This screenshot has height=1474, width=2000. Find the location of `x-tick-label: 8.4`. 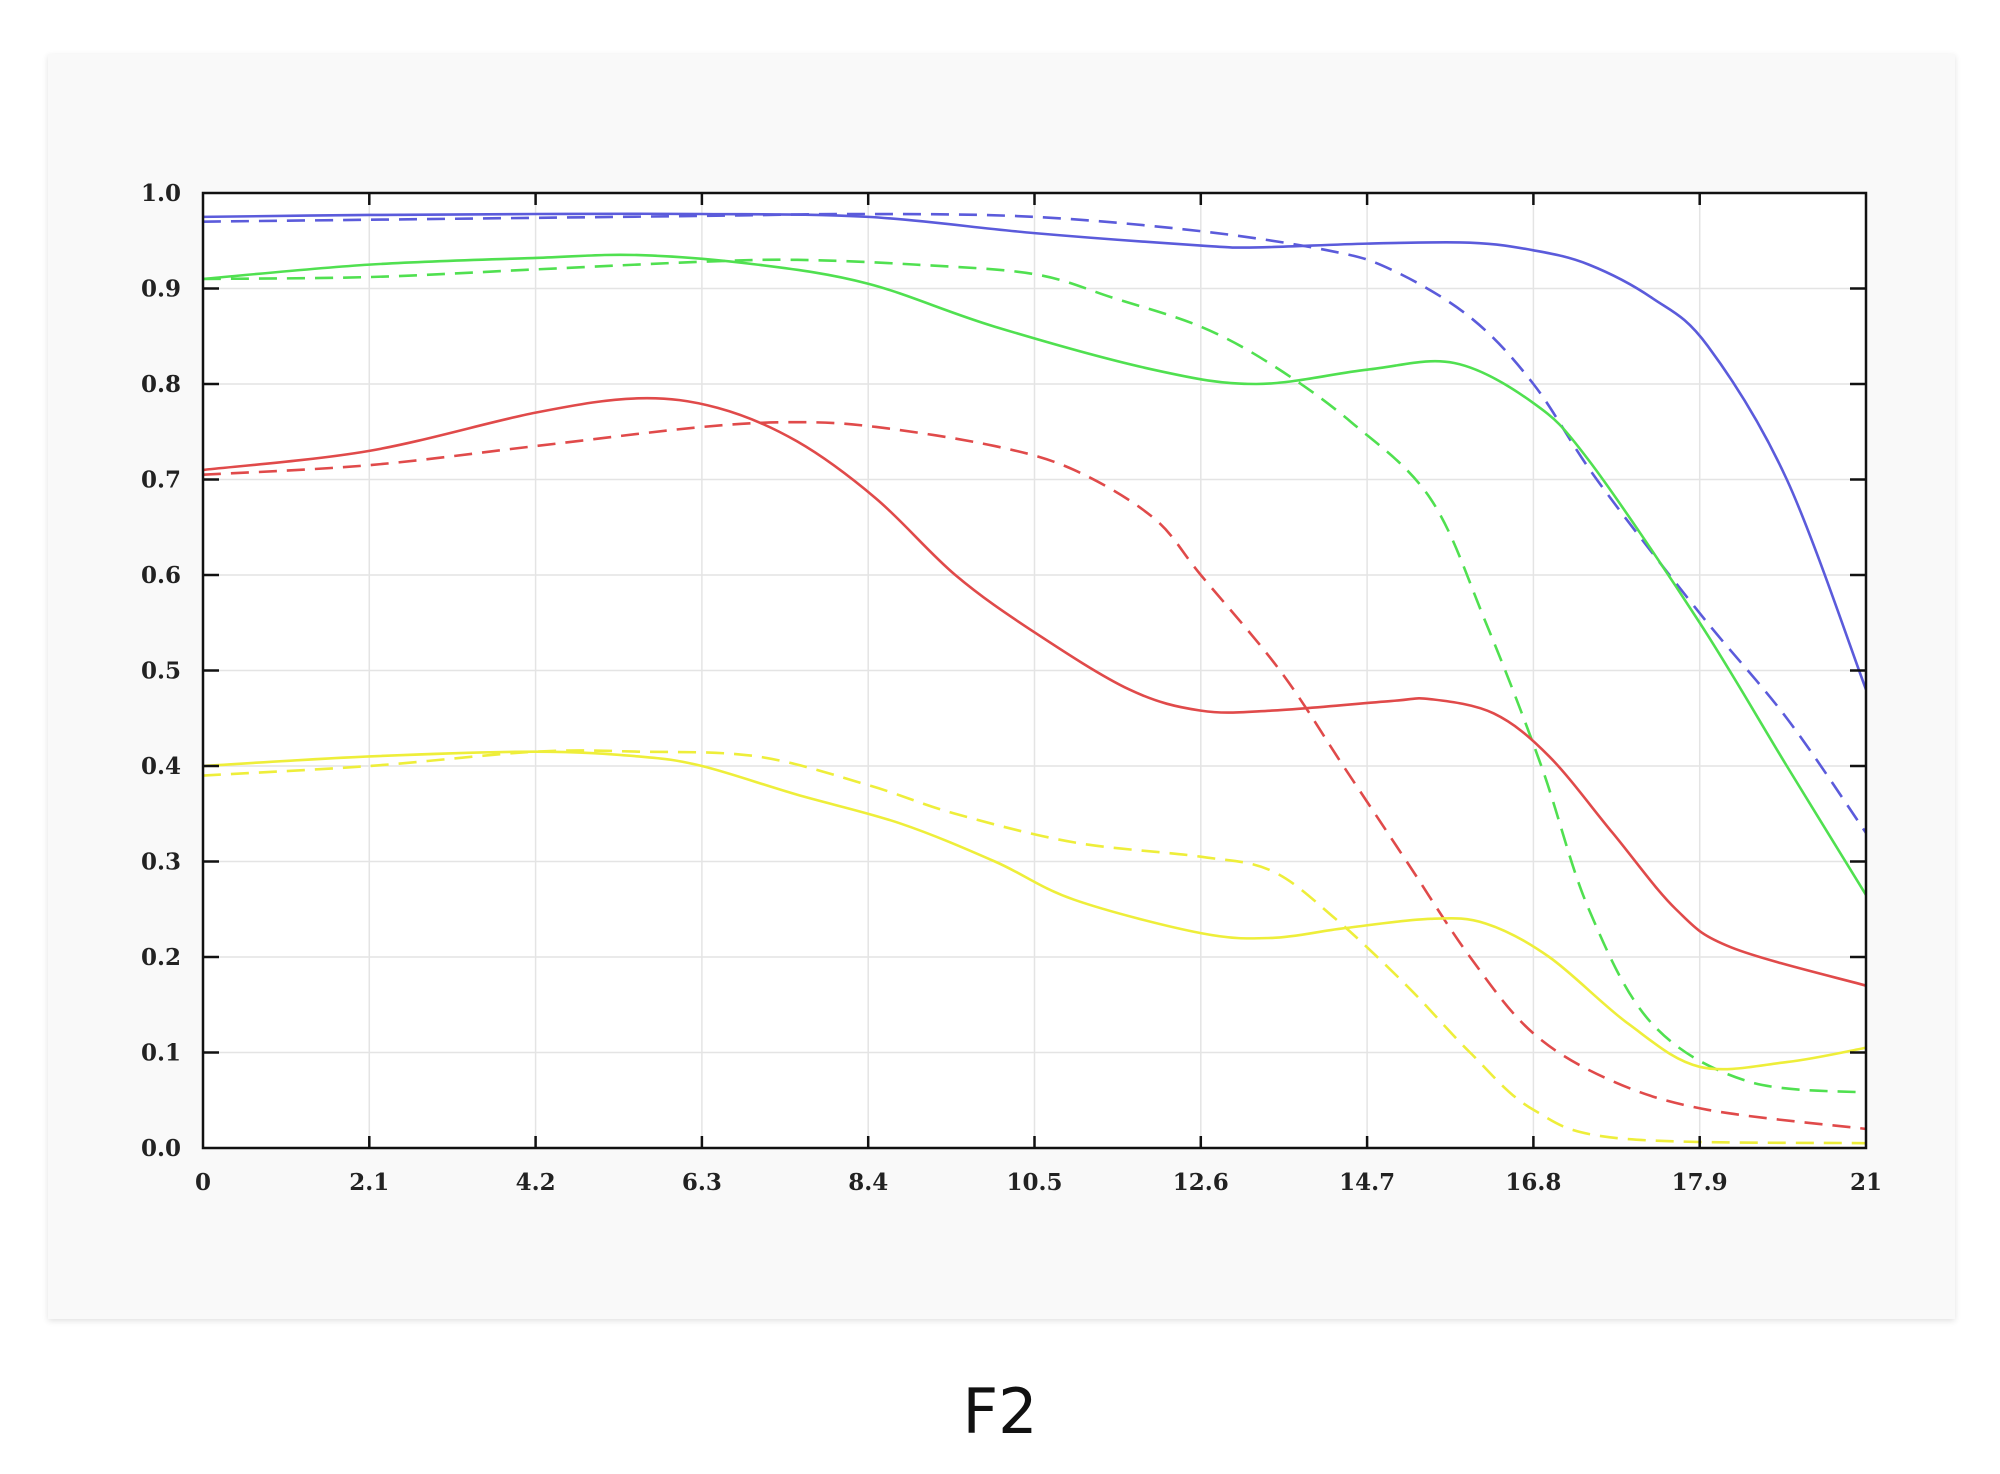

x-tick-label: 8.4 is located at coordinates (868, 1182).